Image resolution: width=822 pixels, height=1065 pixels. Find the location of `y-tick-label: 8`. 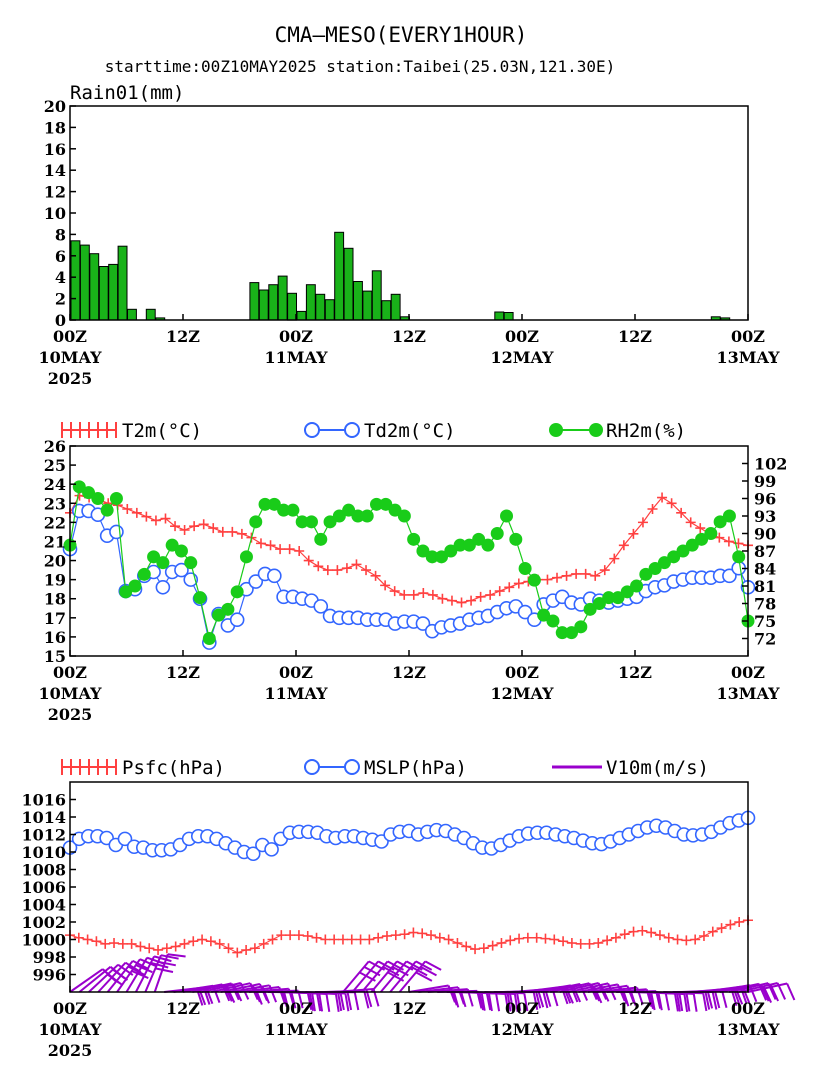

y-tick-label: 8 is located at coordinates (60, 234).